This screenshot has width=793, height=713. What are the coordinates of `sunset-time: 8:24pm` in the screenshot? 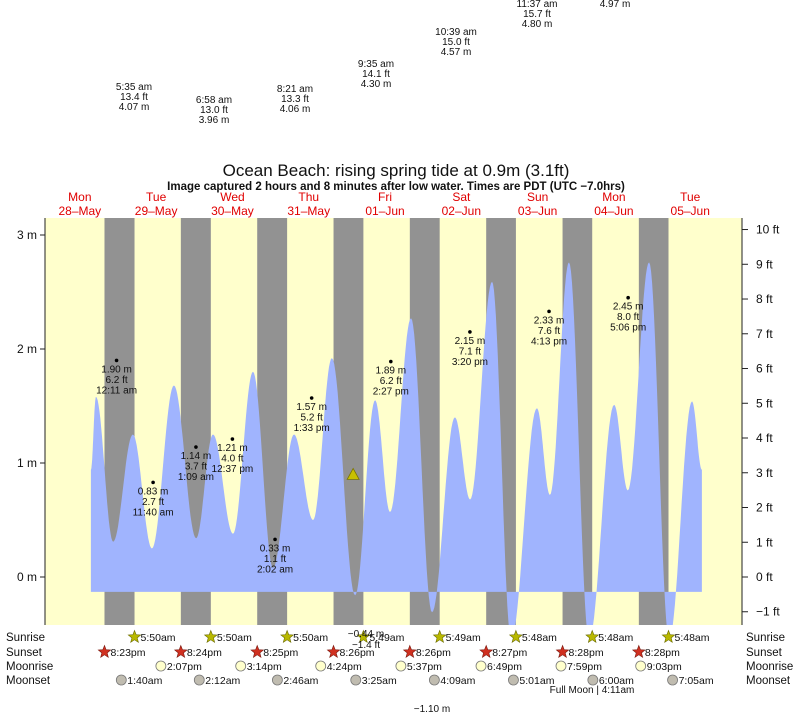 It's located at (204, 653).